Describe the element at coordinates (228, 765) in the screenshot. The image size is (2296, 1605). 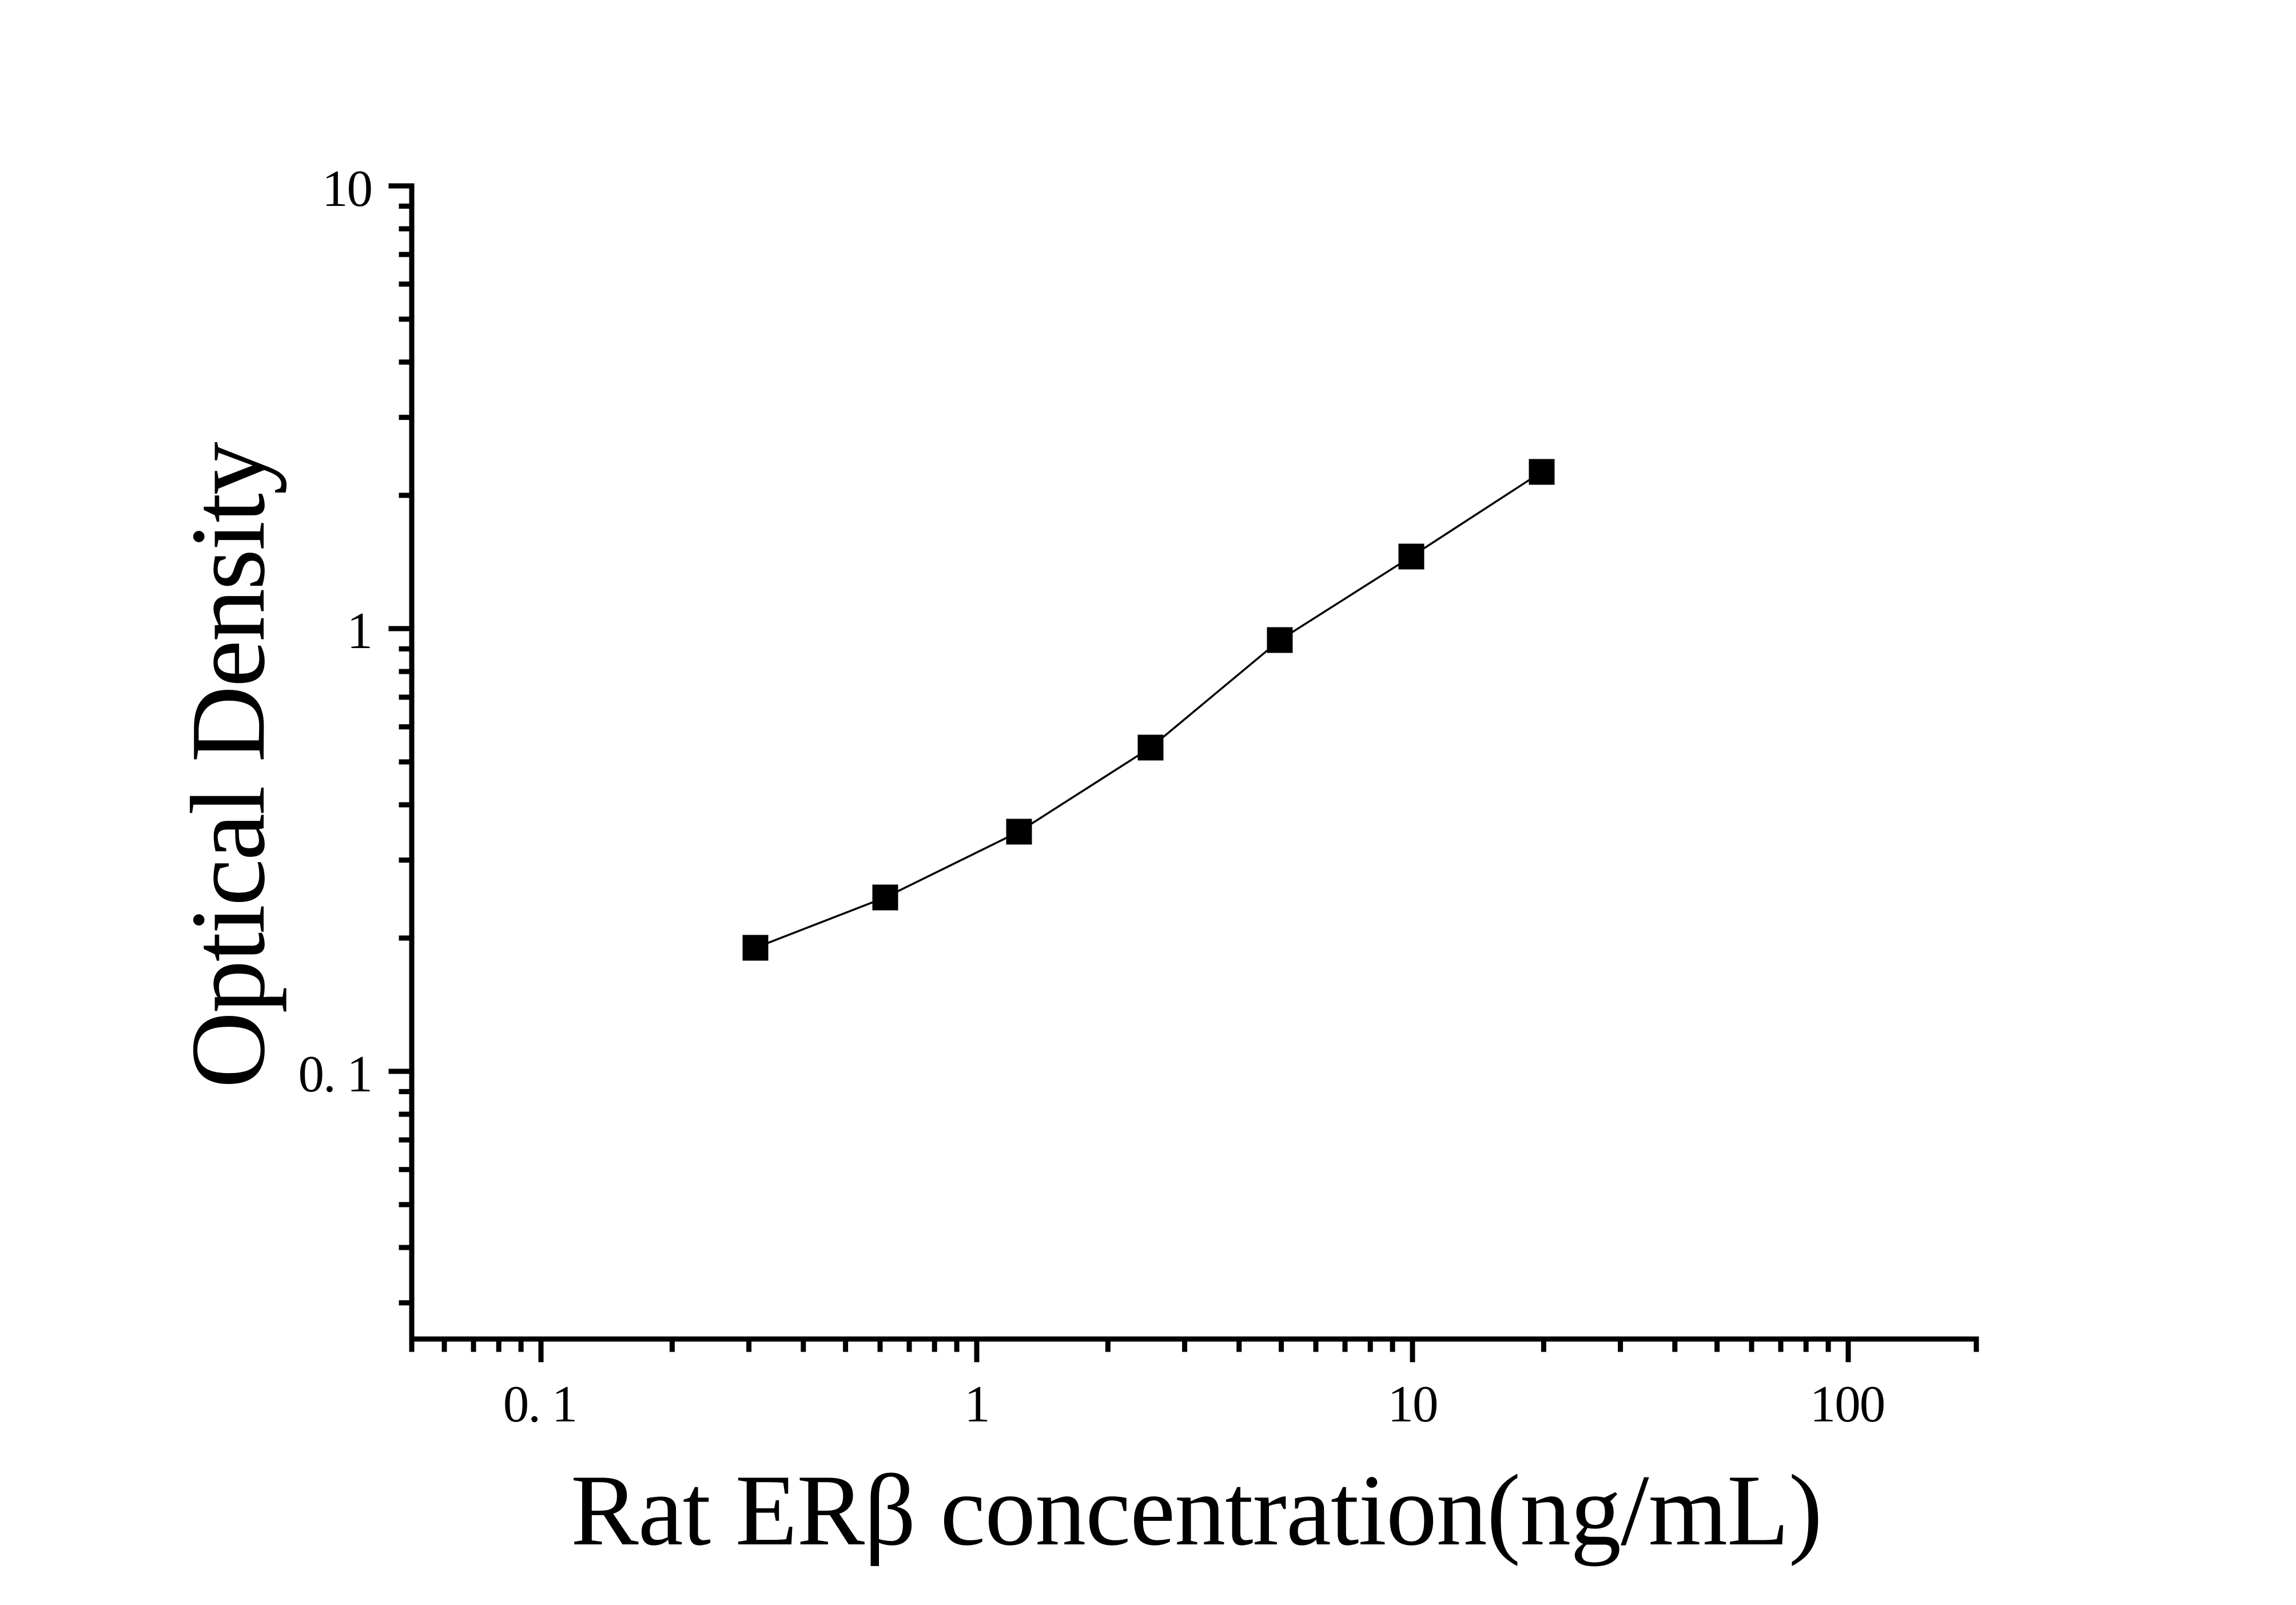
I see `svg-text: Optical Density` at that location.